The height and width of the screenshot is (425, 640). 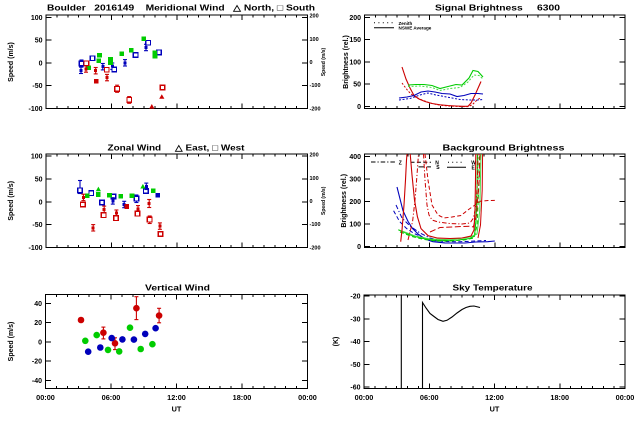 I want to click on svg-text: NSWE Average, so click(x=415, y=28).